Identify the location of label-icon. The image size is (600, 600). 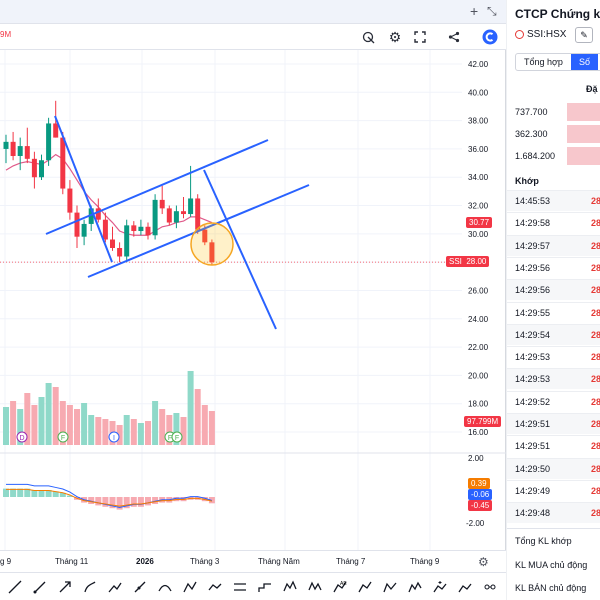
(439, 587).